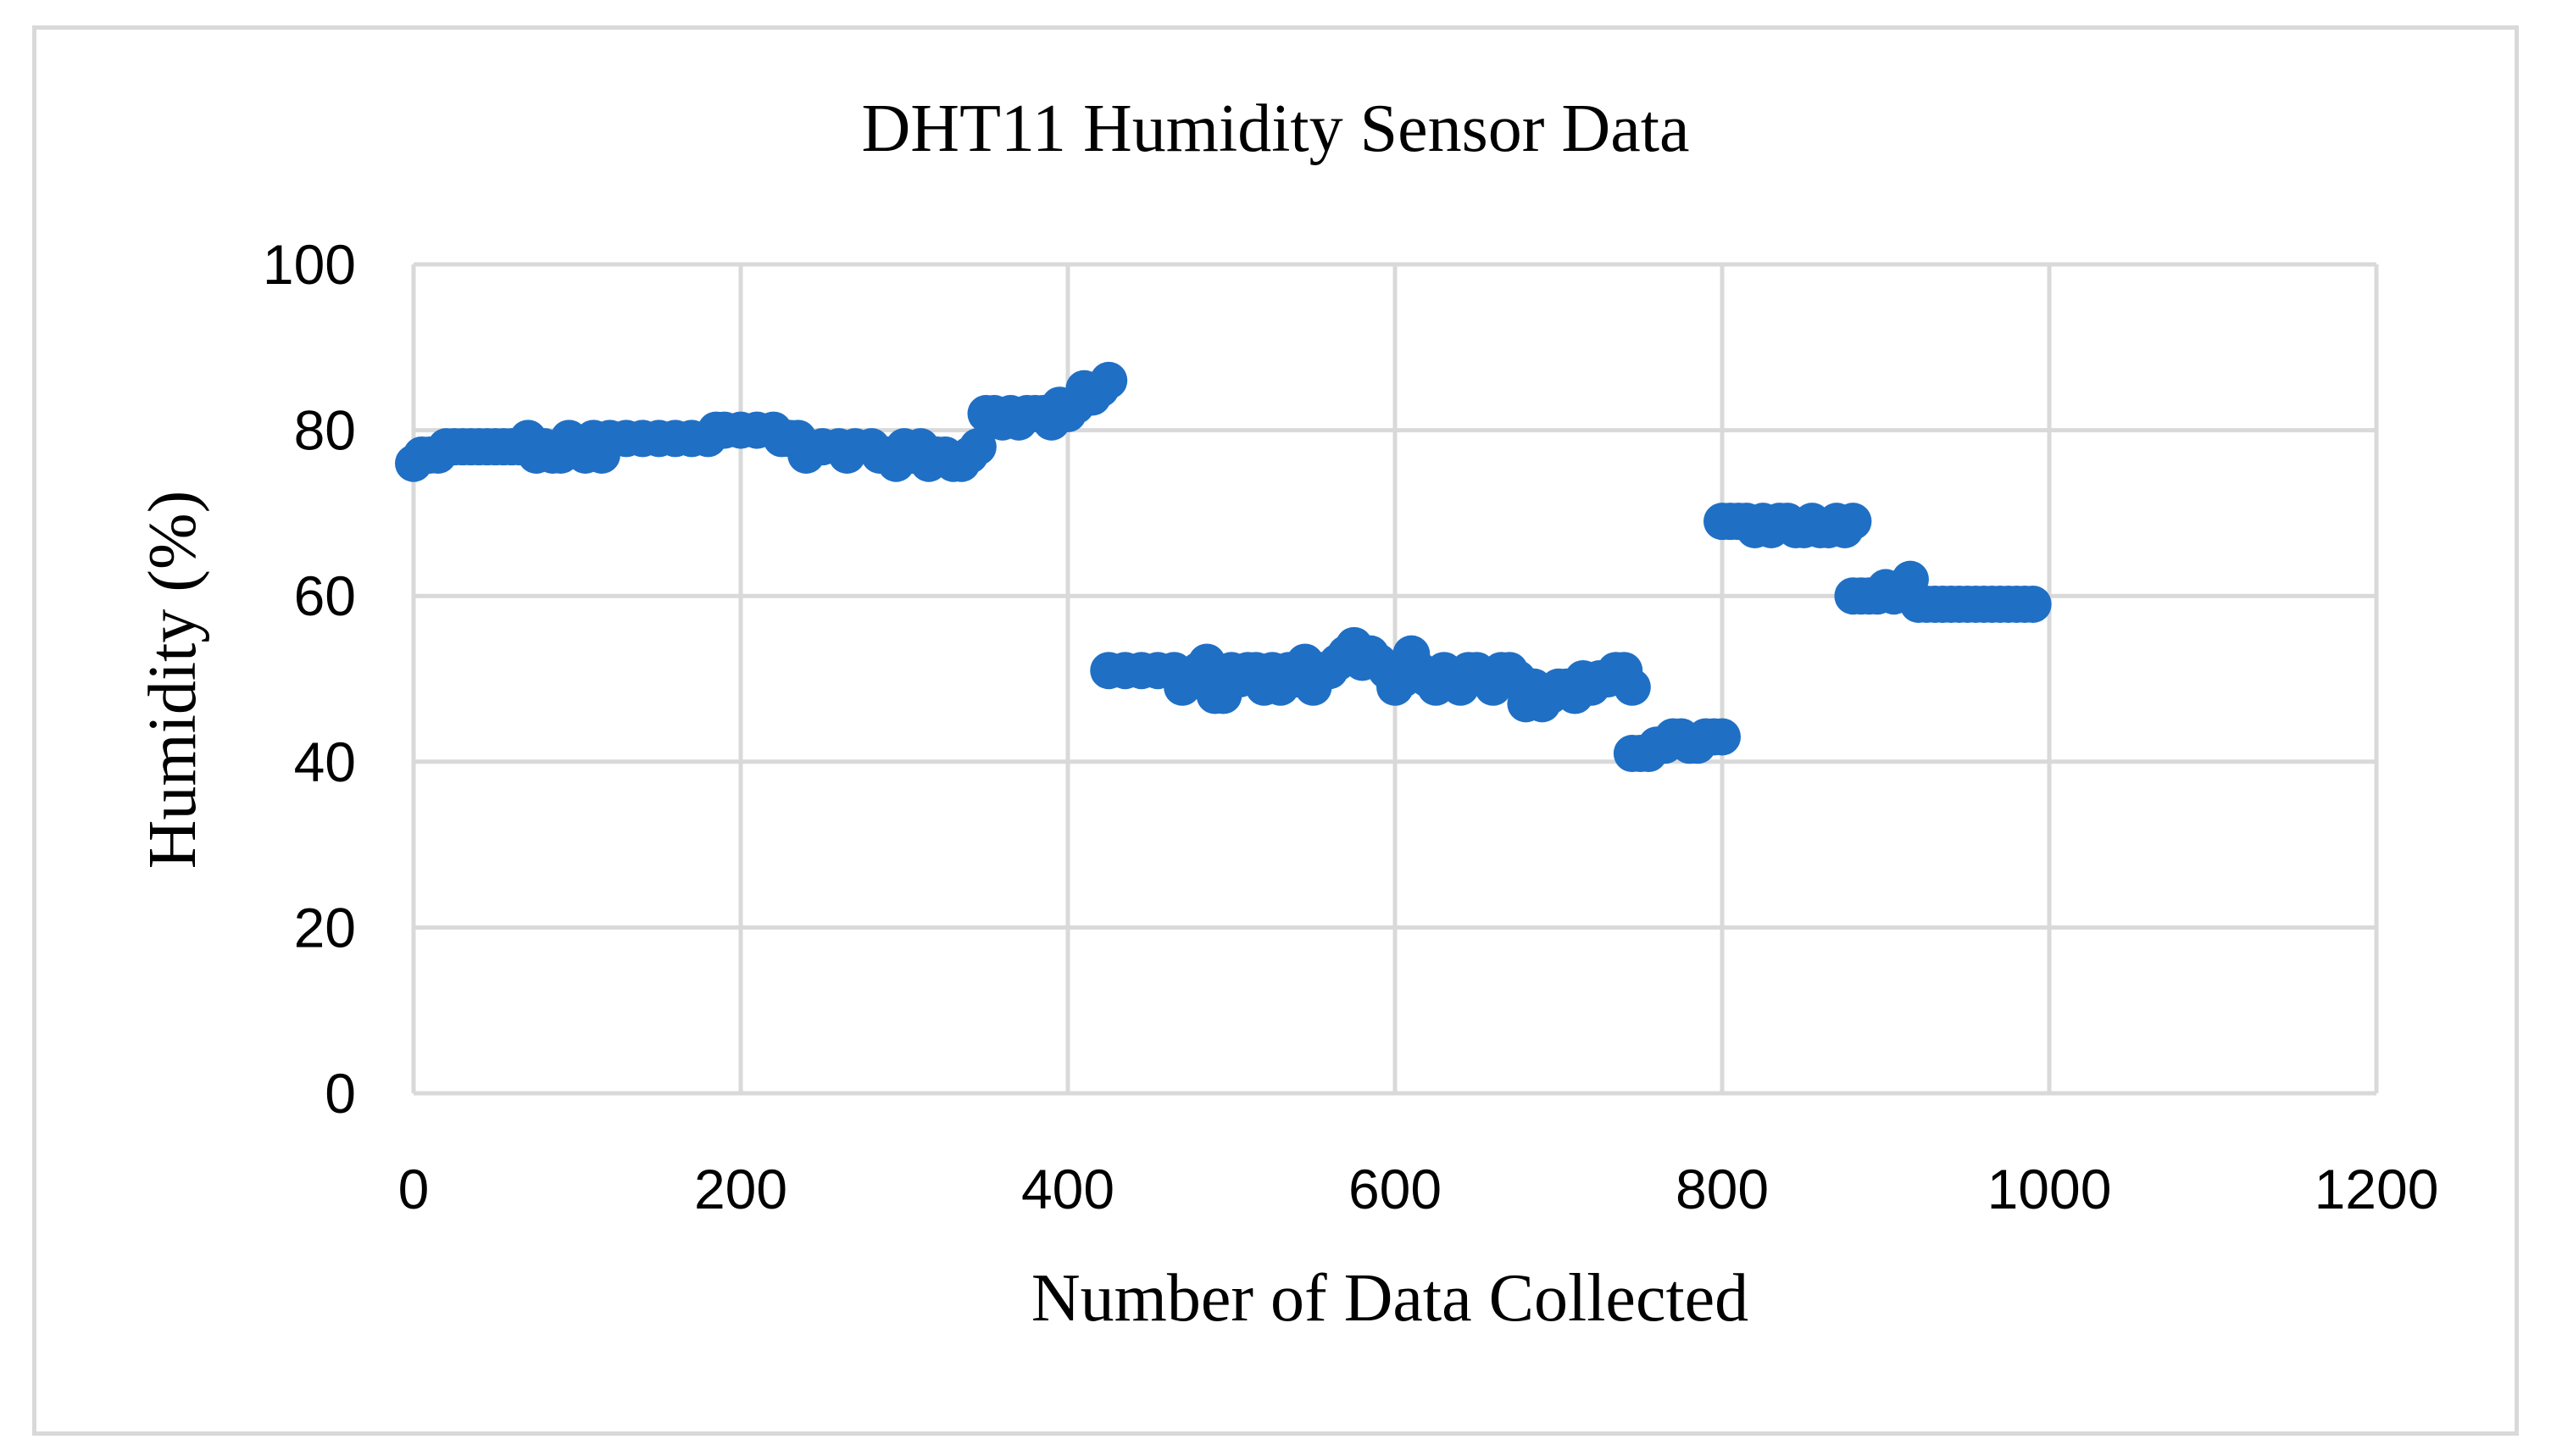 This screenshot has height=1456, width=2551. Describe the element at coordinates (740, 1189) in the screenshot. I see `x-tick-label: 200` at that location.